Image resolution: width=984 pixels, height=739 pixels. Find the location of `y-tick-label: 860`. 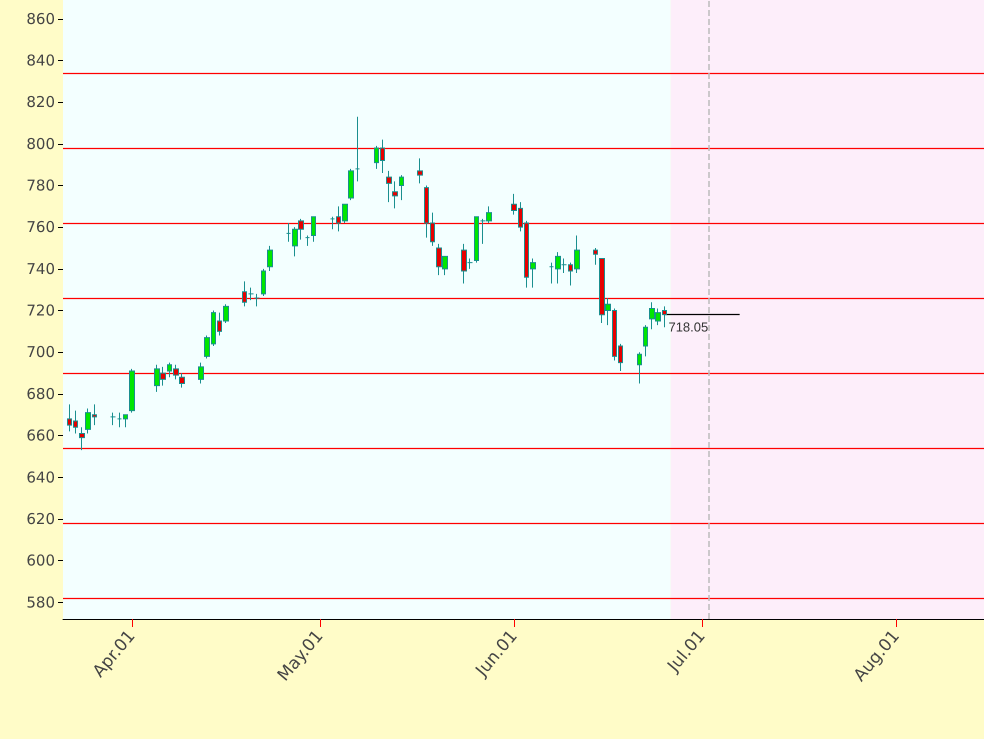

y-tick-label: 860 is located at coordinates (40, 19).